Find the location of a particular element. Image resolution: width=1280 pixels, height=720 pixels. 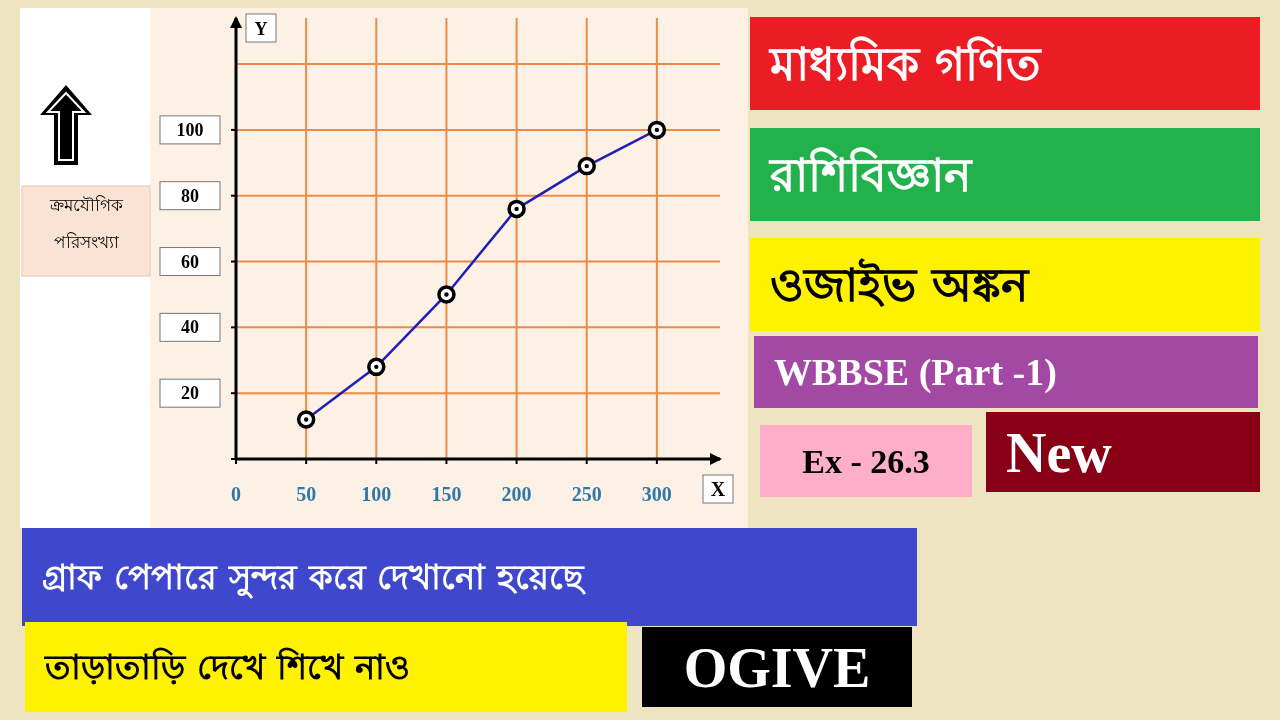

x-tick-label: 50 is located at coordinates (306, 494).